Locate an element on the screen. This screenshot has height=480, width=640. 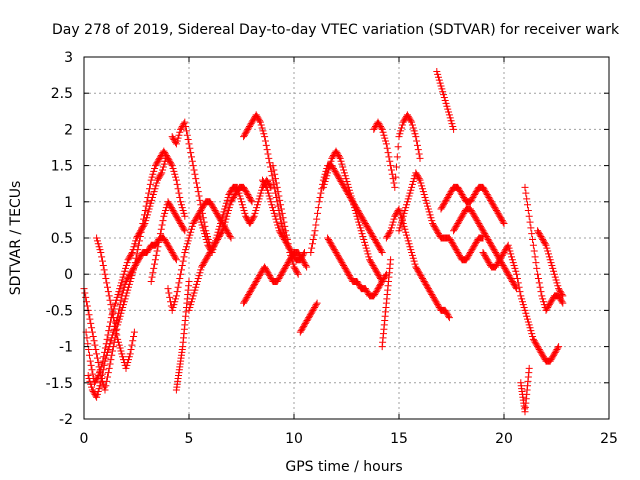
y-tick-label: 0.5 is located at coordinates (62, 239).